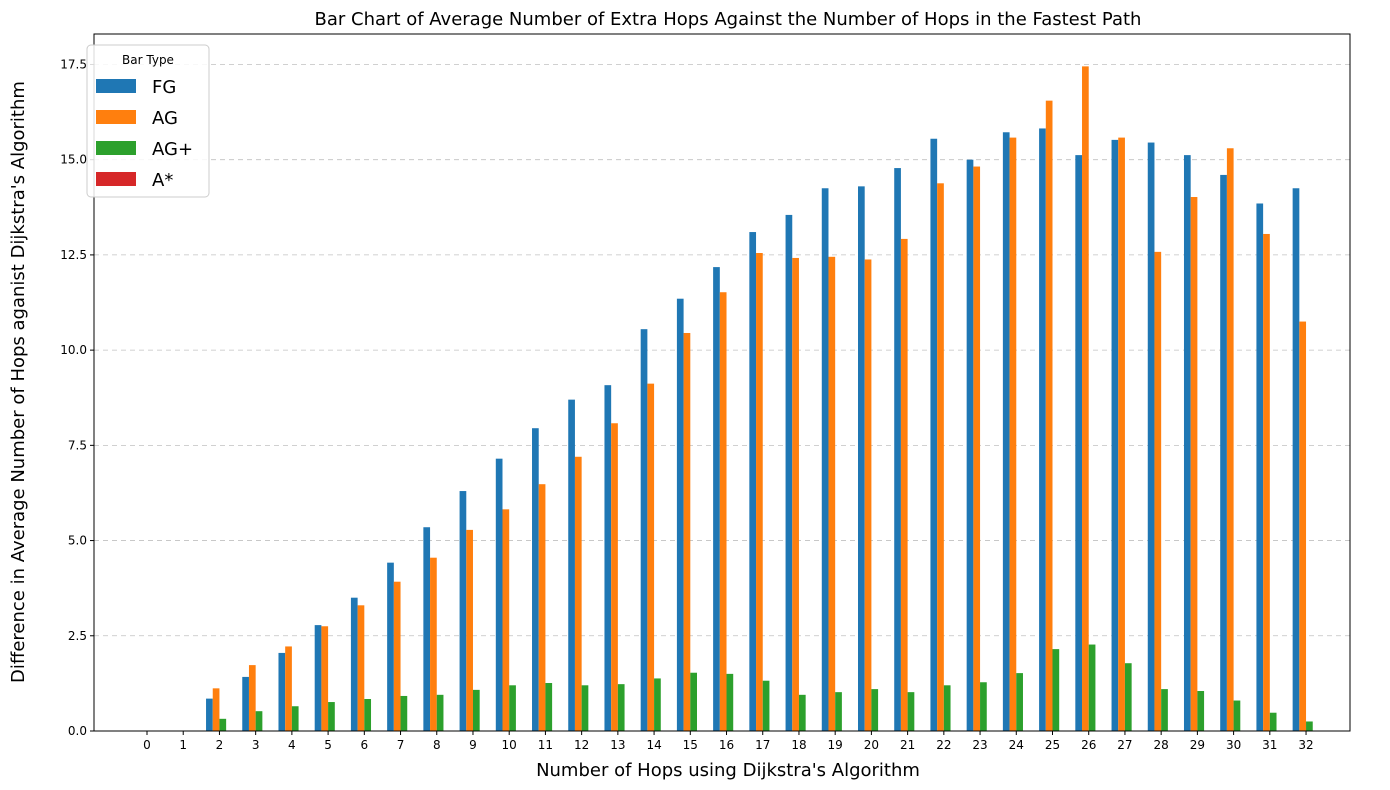  Describe the element at coordinates (165, 118) in the screenshot. I see `legend-label: AG` at that location.